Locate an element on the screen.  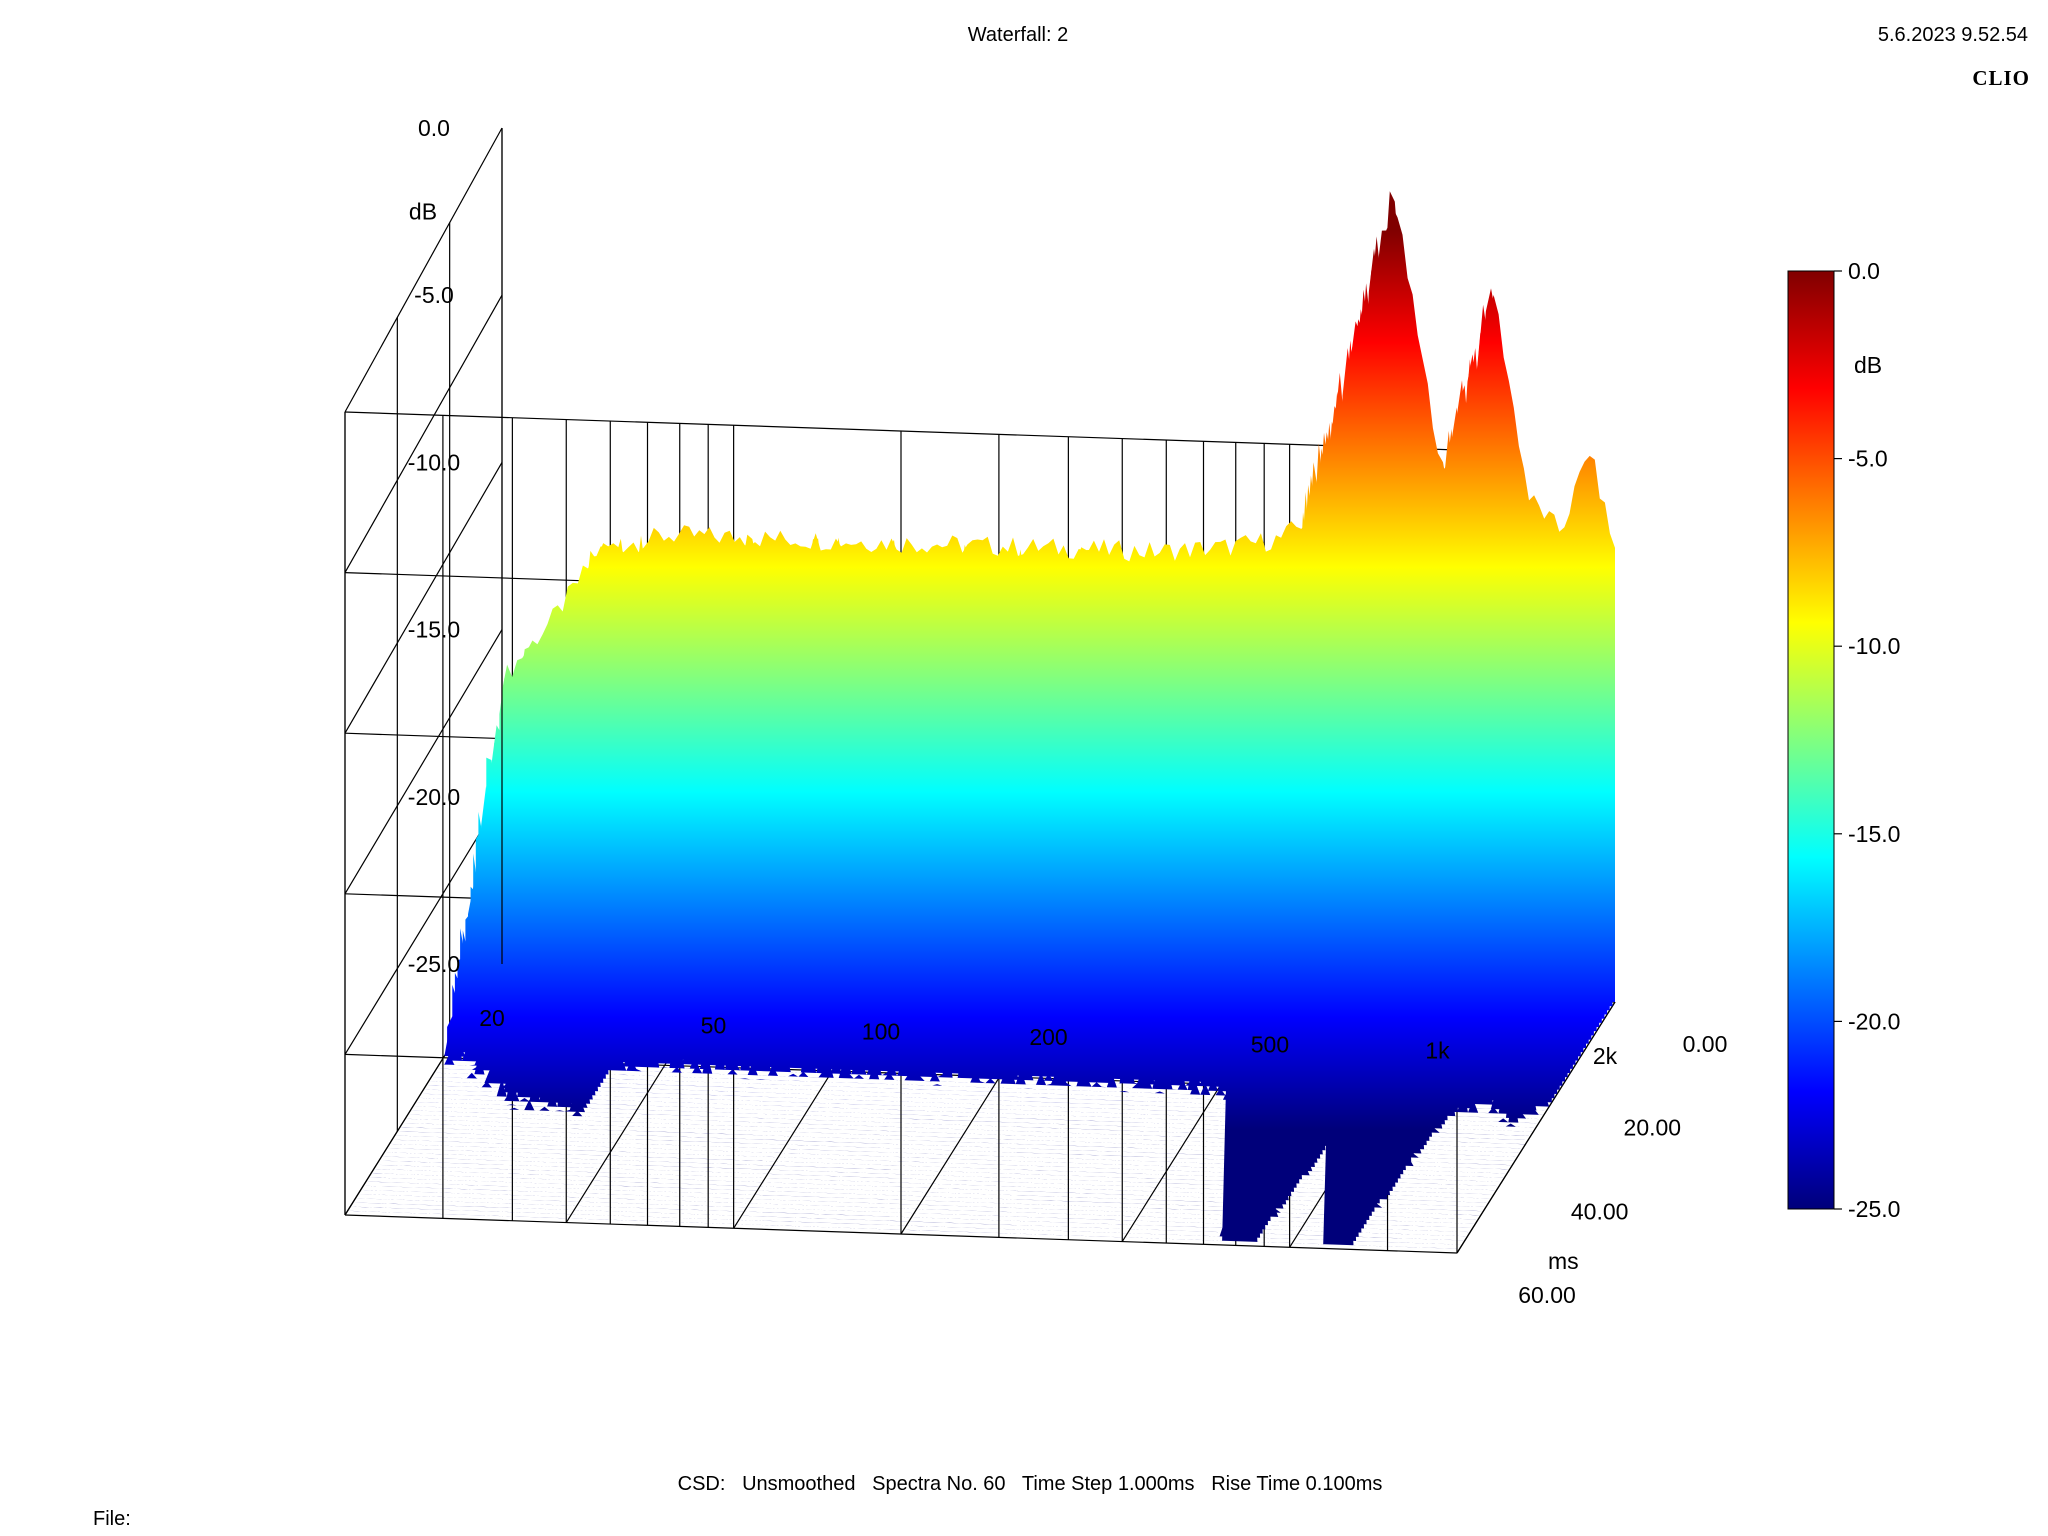
colorbar-tick-label: -15.0 is located at coordinates (1874, 834).